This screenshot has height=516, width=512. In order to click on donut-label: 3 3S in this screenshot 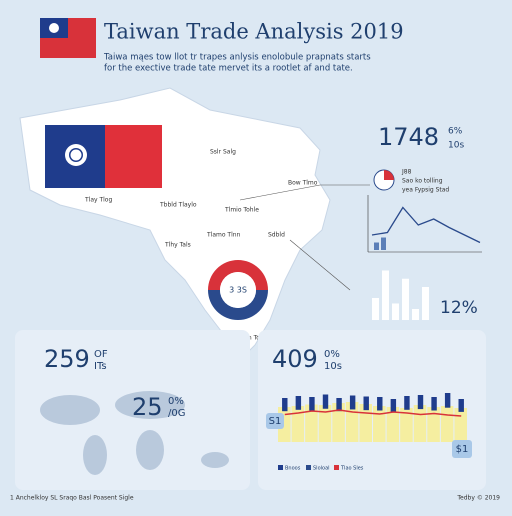, I will do `click(238, 290)`.